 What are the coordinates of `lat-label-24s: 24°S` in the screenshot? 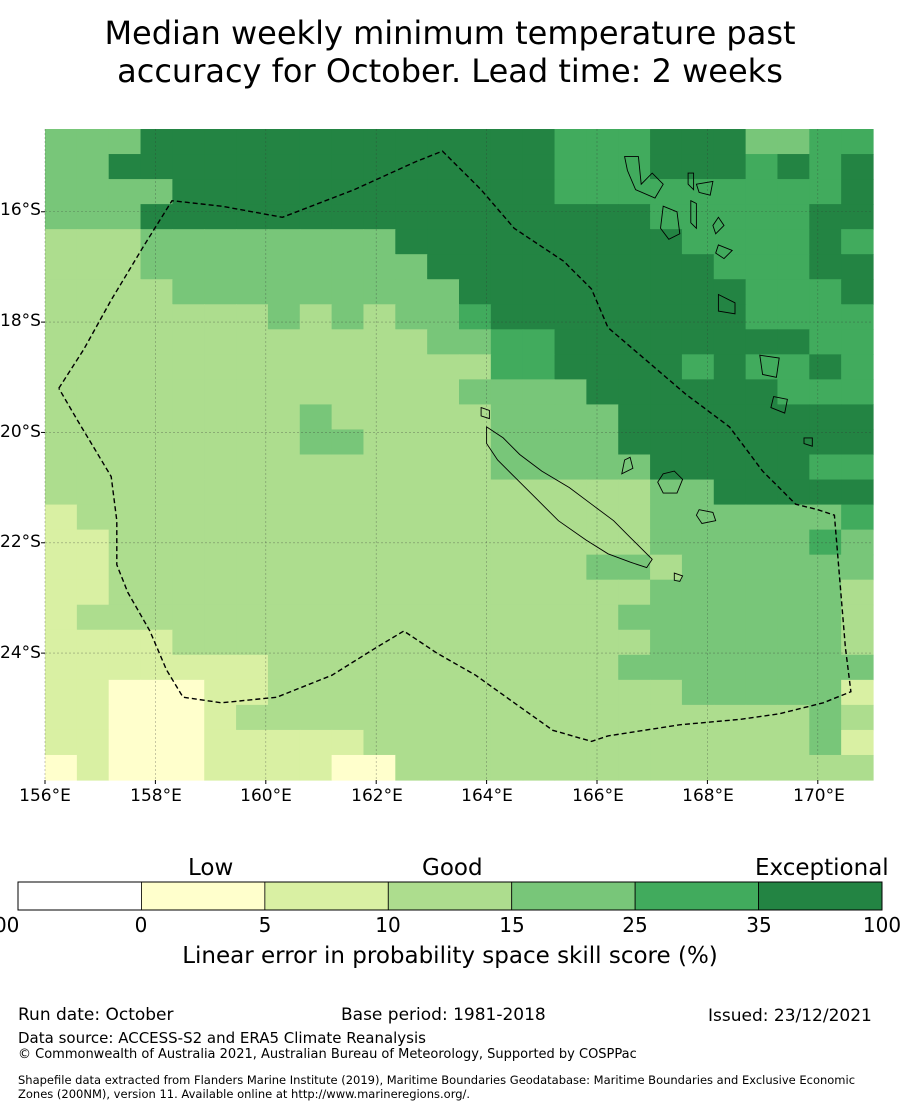 It's located at (20, 653).